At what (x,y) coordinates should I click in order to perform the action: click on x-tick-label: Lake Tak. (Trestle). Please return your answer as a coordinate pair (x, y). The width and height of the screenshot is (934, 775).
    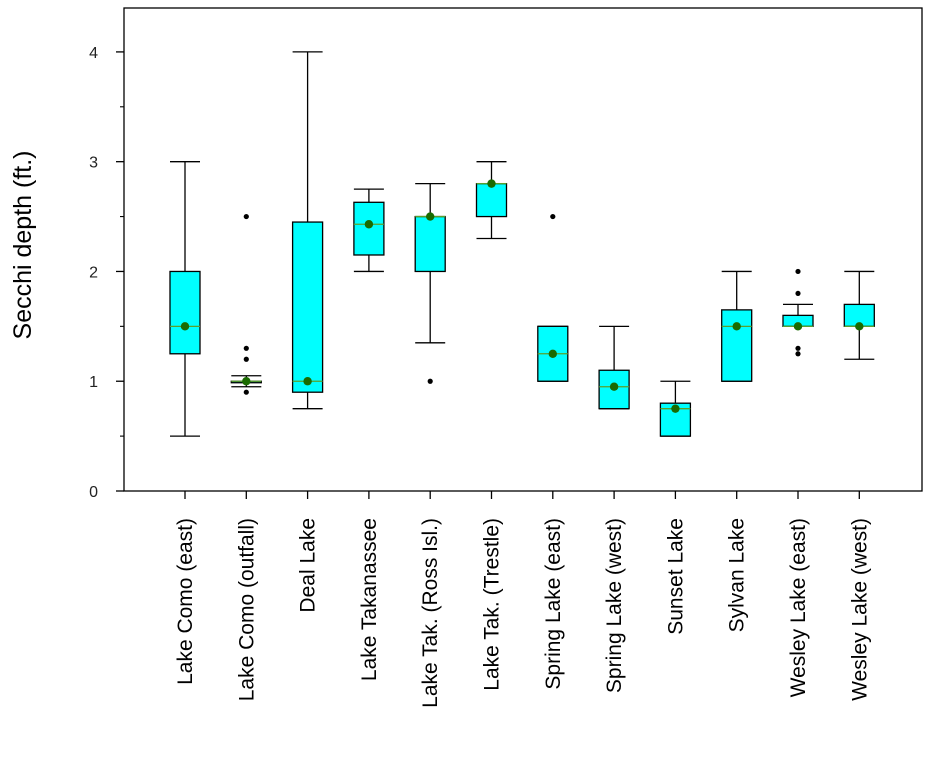
    Looking at the image, I should click on (492, 604).